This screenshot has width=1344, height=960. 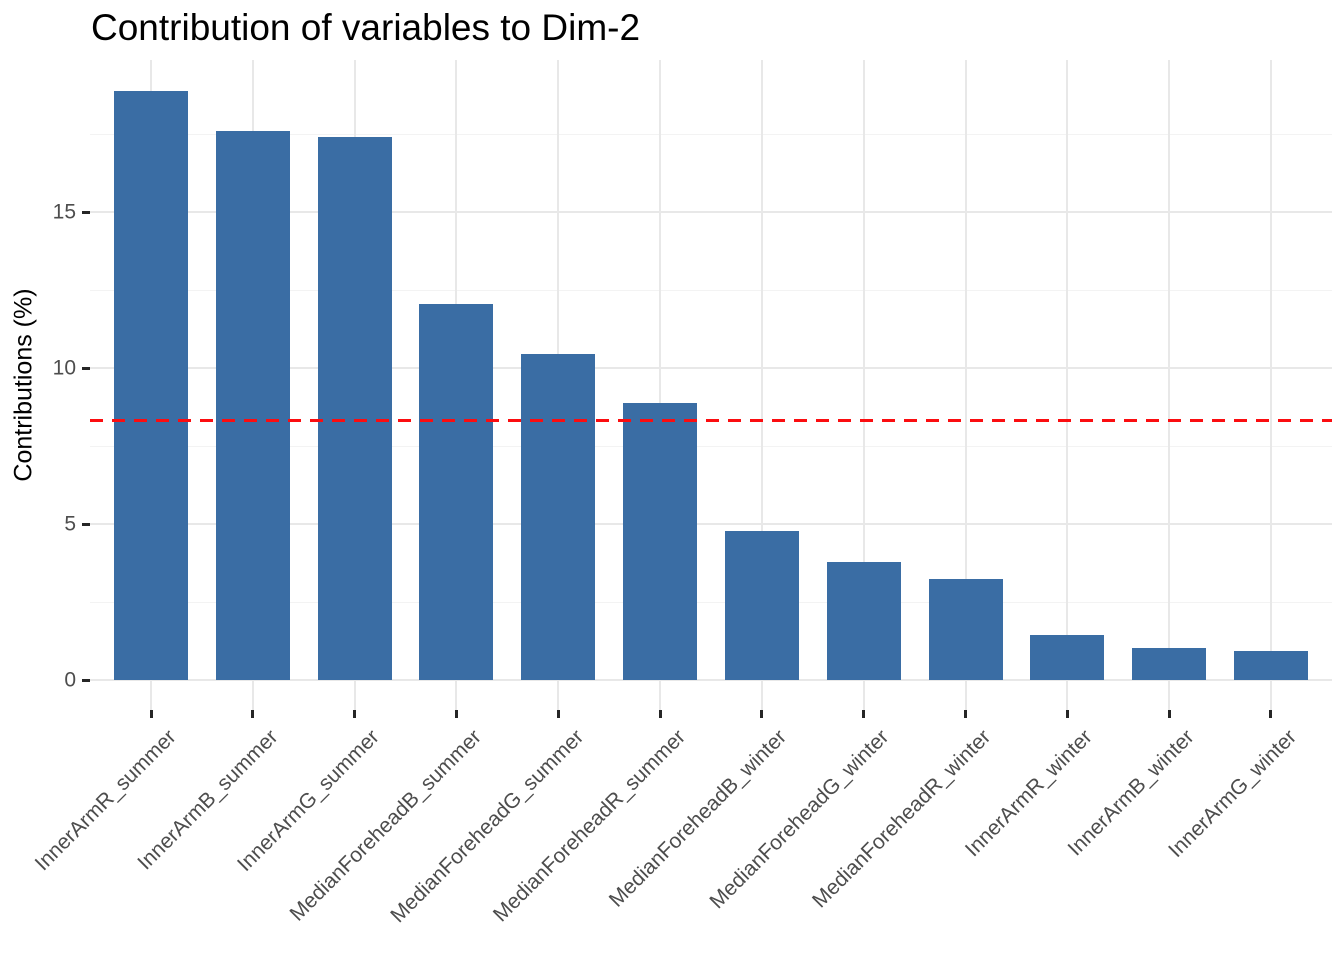 What do you see at coordinates (386, 825) in the screenshot?
I see `x-tick-label-MedianForeheadB_summer: MedianForeheadB_summer` at bounding box center [386, 825].